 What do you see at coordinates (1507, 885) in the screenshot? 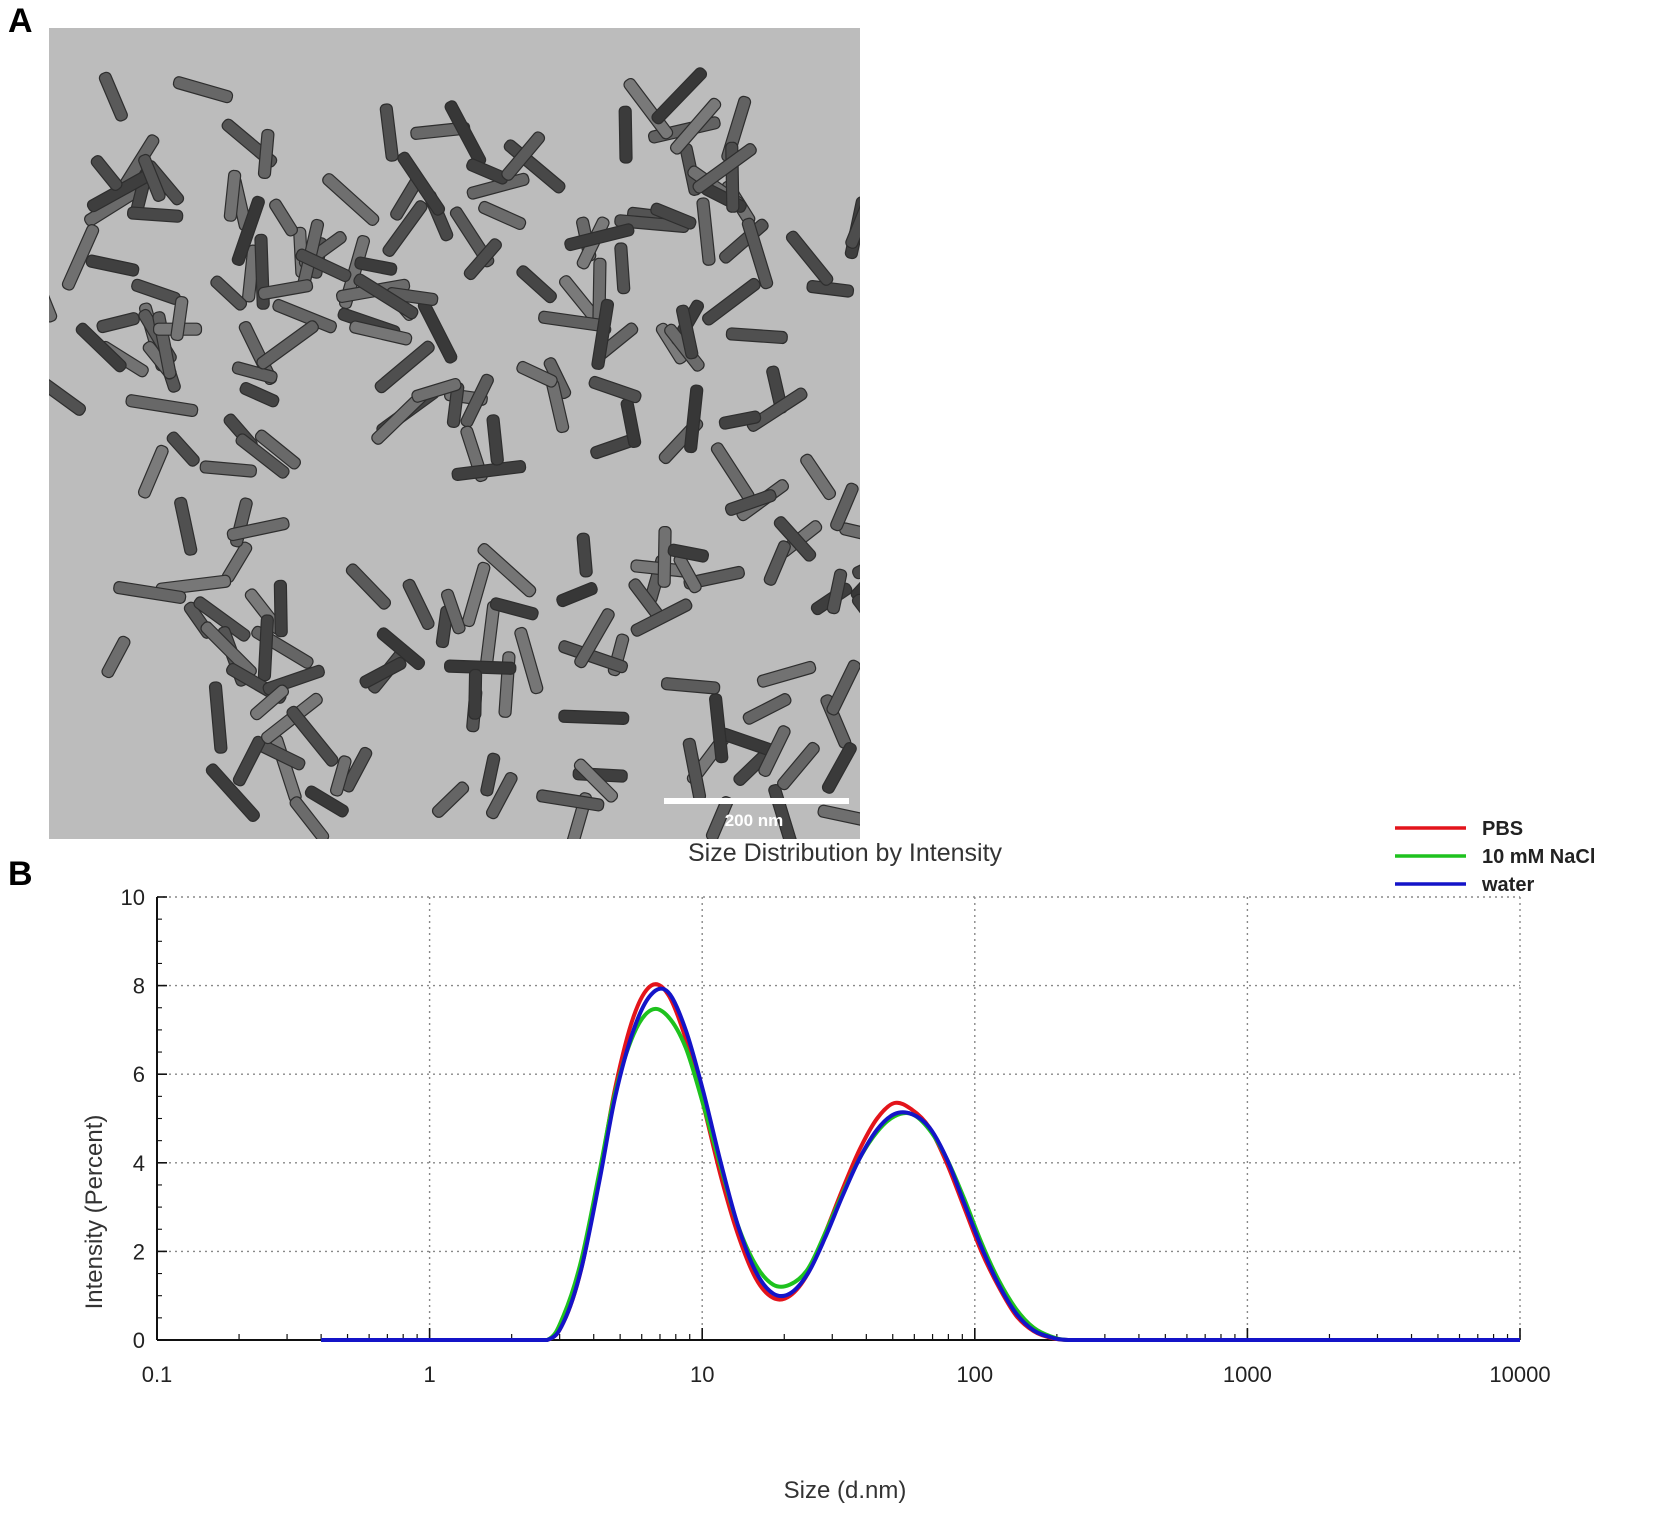
I see `legend-label-2: water` at bounding box center [1507, 885].